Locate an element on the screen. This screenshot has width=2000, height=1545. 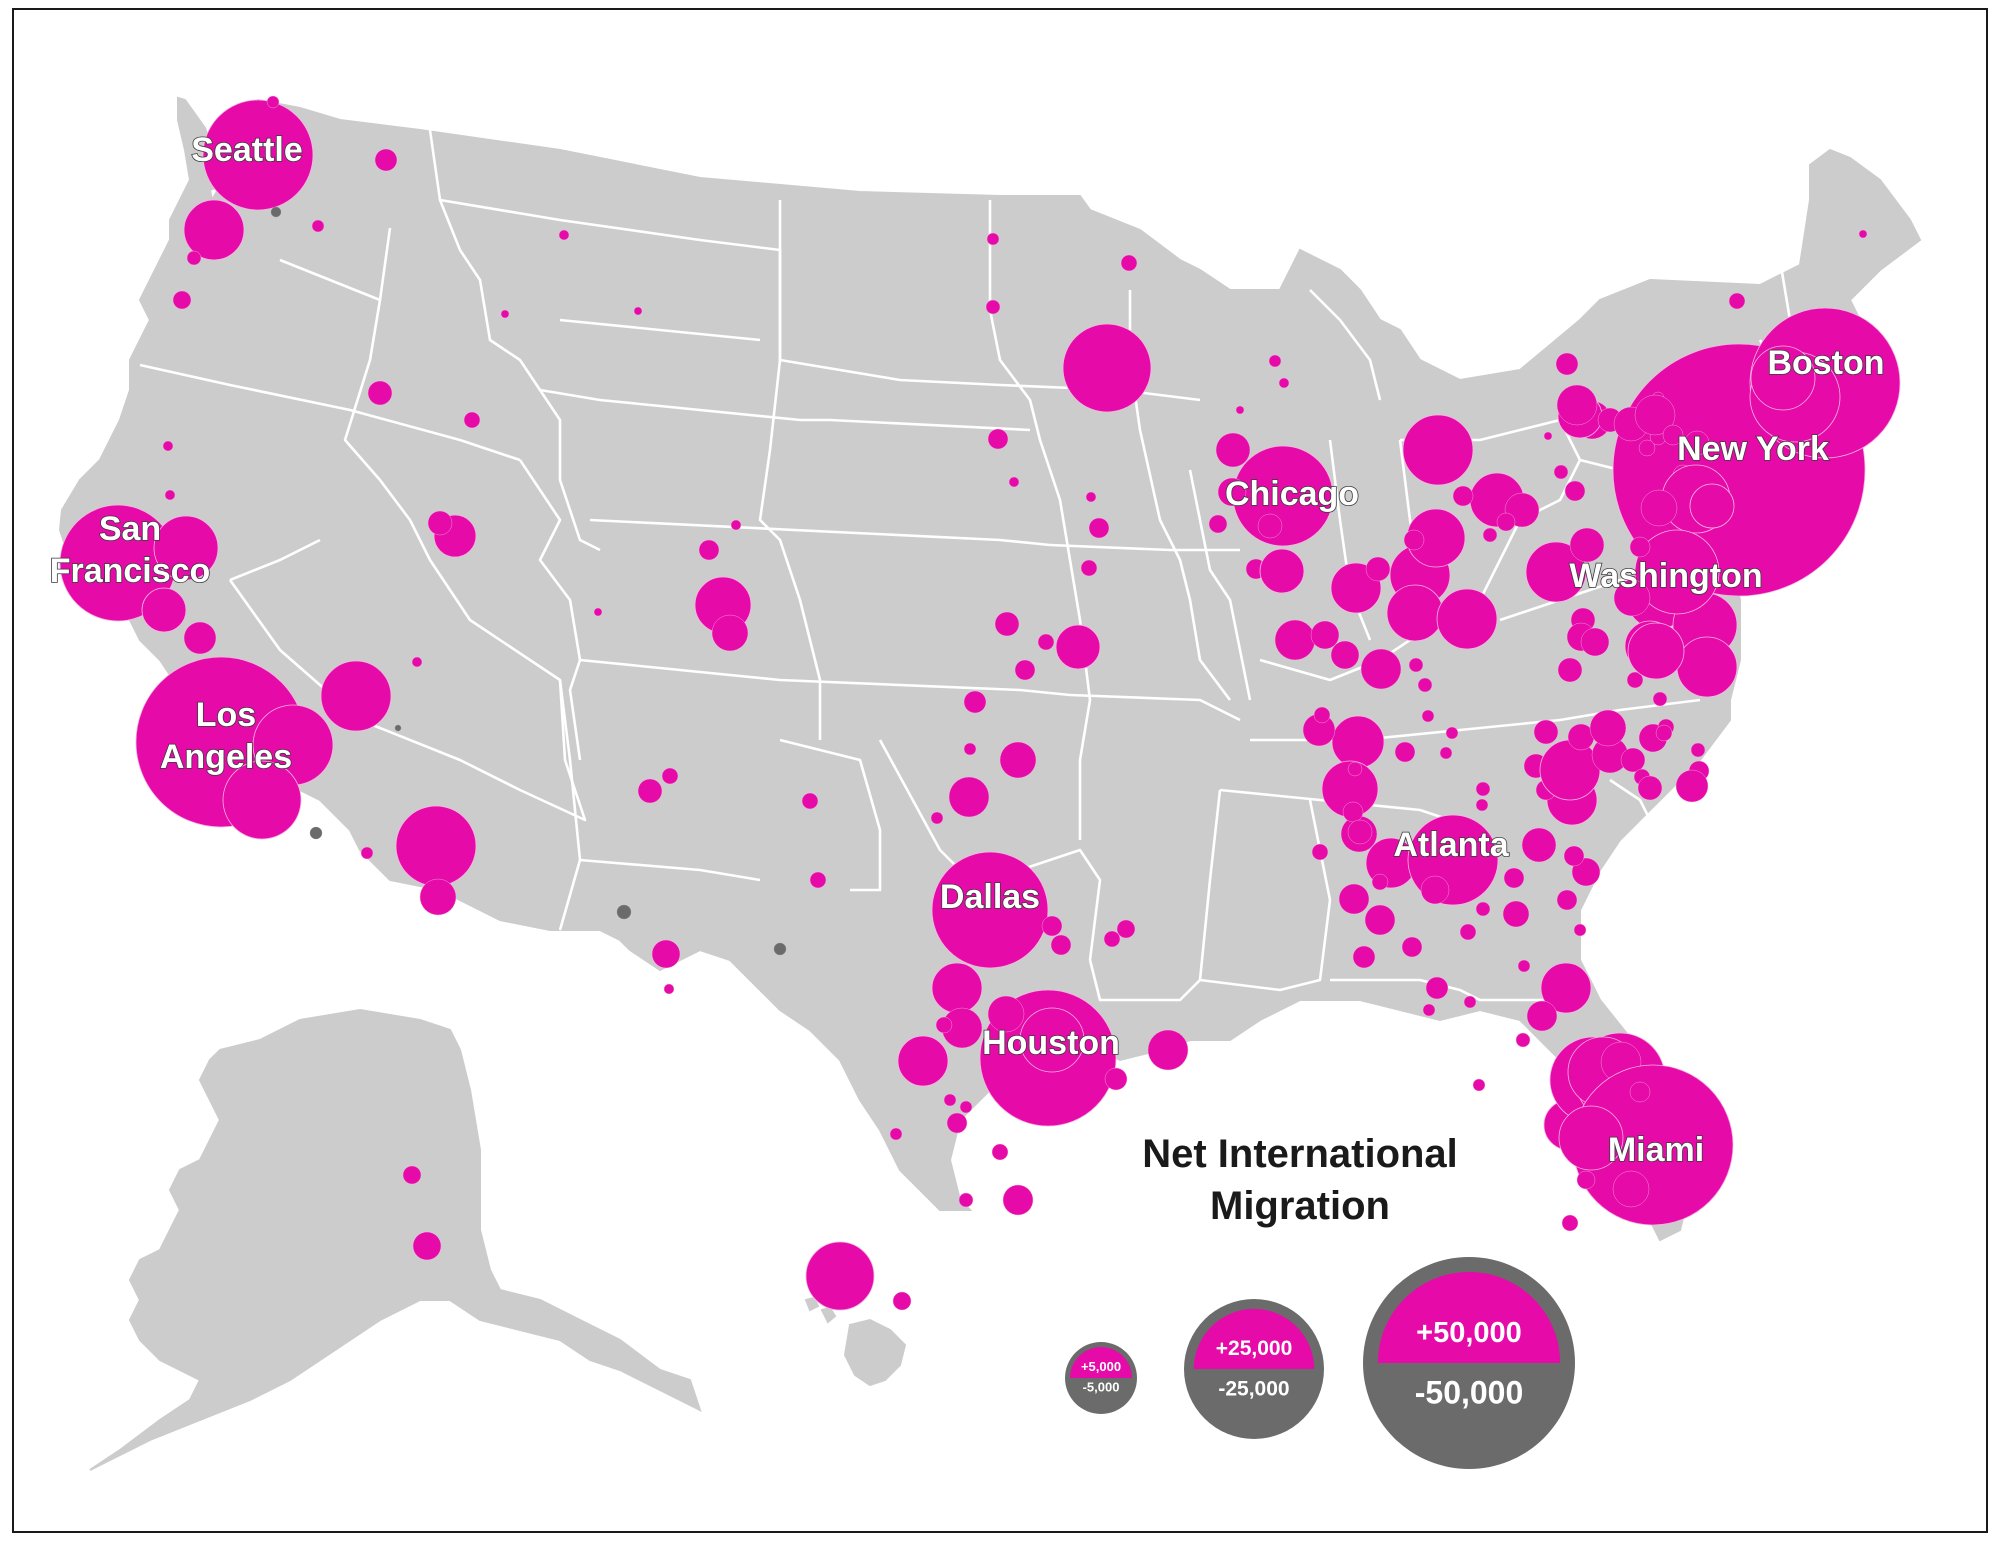
legend-item: +50,000 -50,000 is located at coordinates (1469, 1363).